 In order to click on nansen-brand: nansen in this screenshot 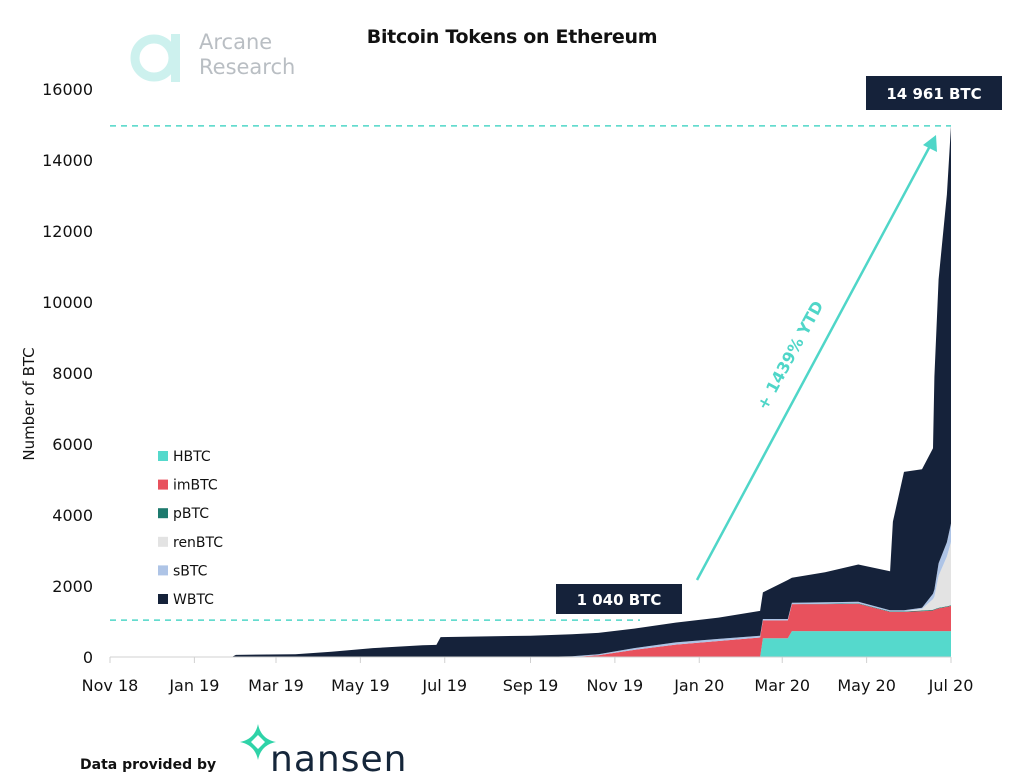, I will do `click(339, 759)`.